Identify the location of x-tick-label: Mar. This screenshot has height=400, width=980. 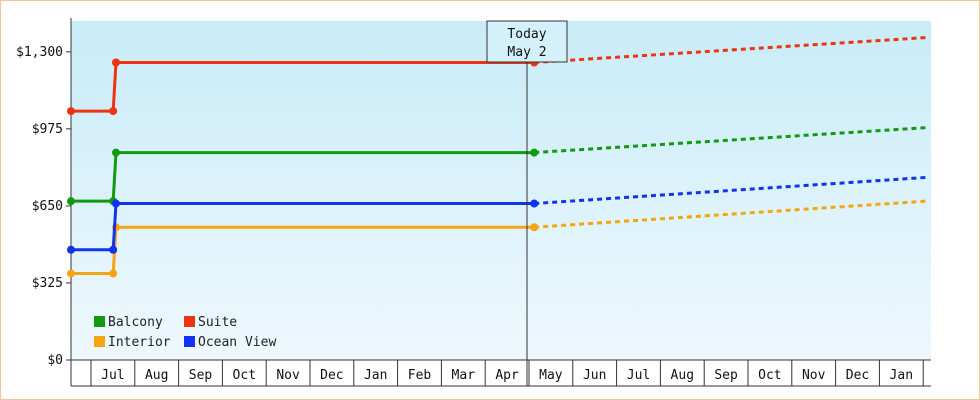
(464, 375).